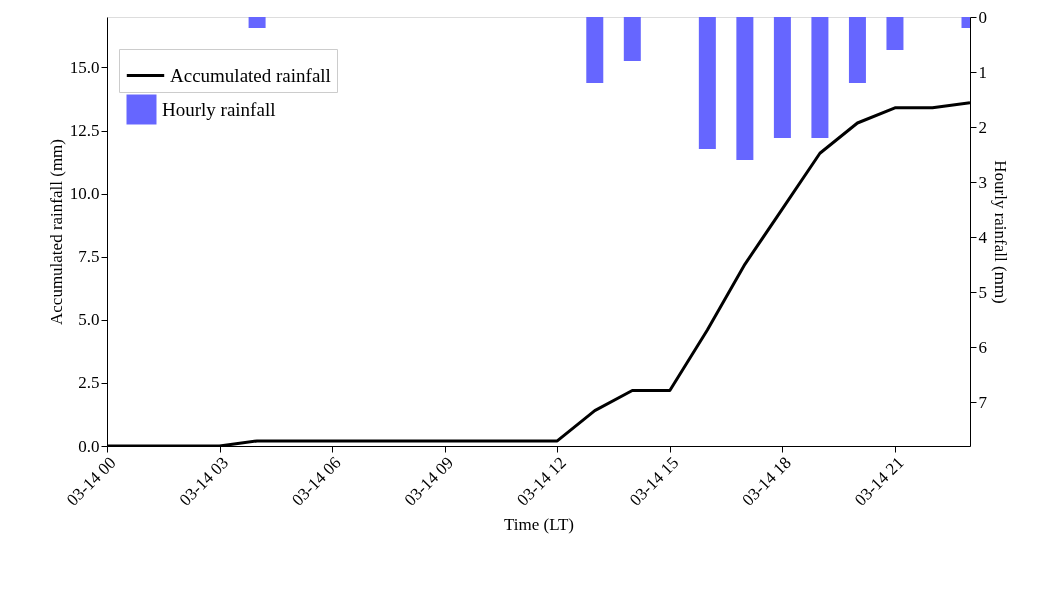 This screenshot has width=1043, height=590. I want to click on y-tick-label: 7.5, so click(89, 257).